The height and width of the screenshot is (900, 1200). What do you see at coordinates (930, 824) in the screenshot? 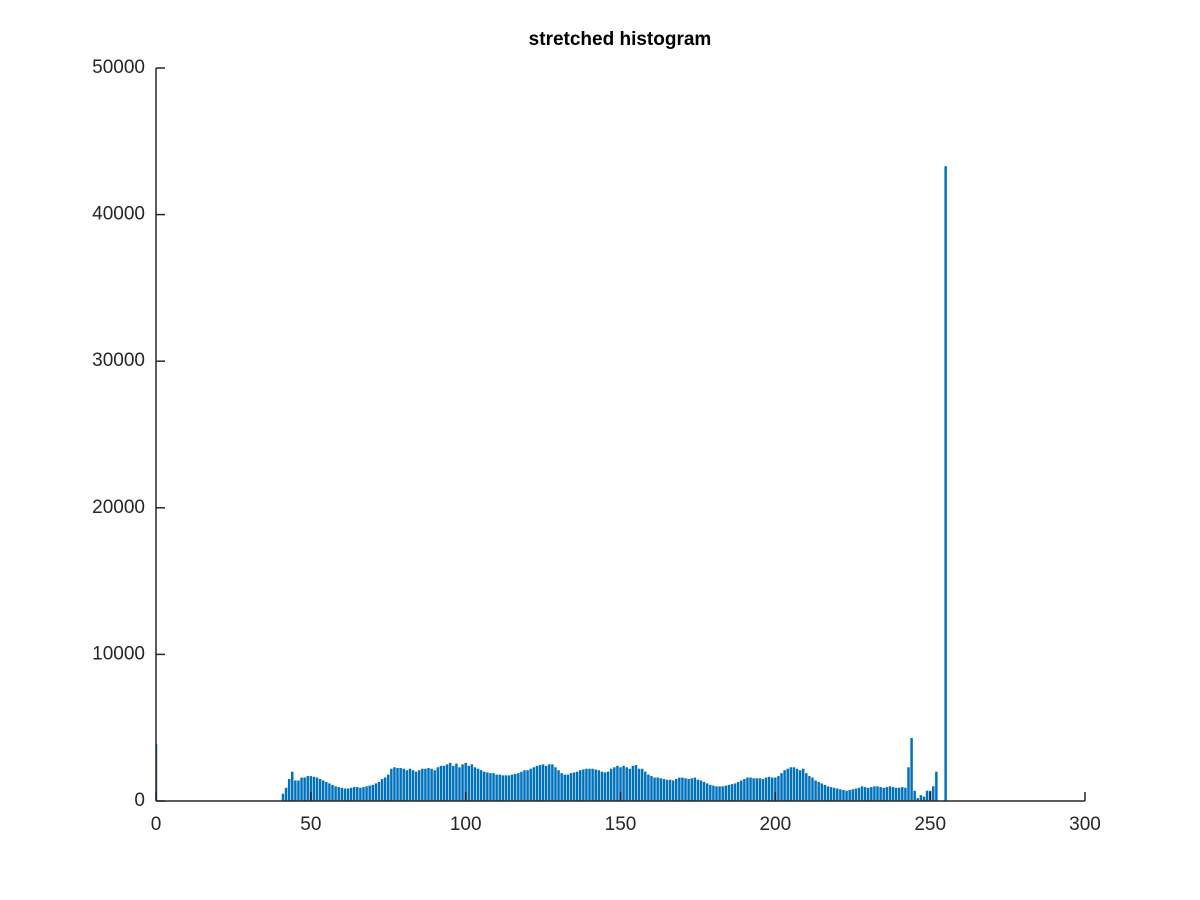
I see `x-tick-label: 250` at bounding box center [930, 824].